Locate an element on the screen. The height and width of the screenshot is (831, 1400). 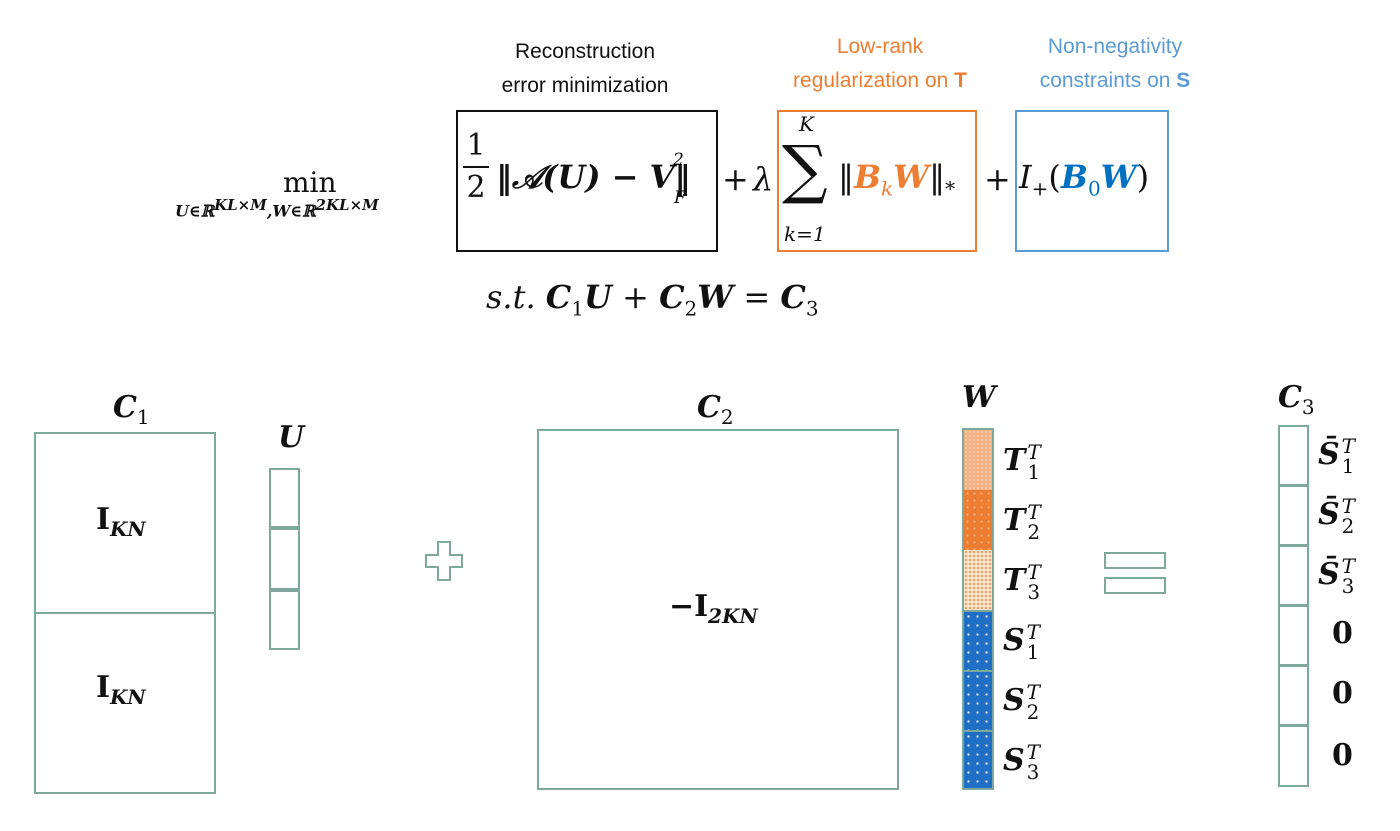
c1-block-top-I: I is located at coordinates (103, 519).